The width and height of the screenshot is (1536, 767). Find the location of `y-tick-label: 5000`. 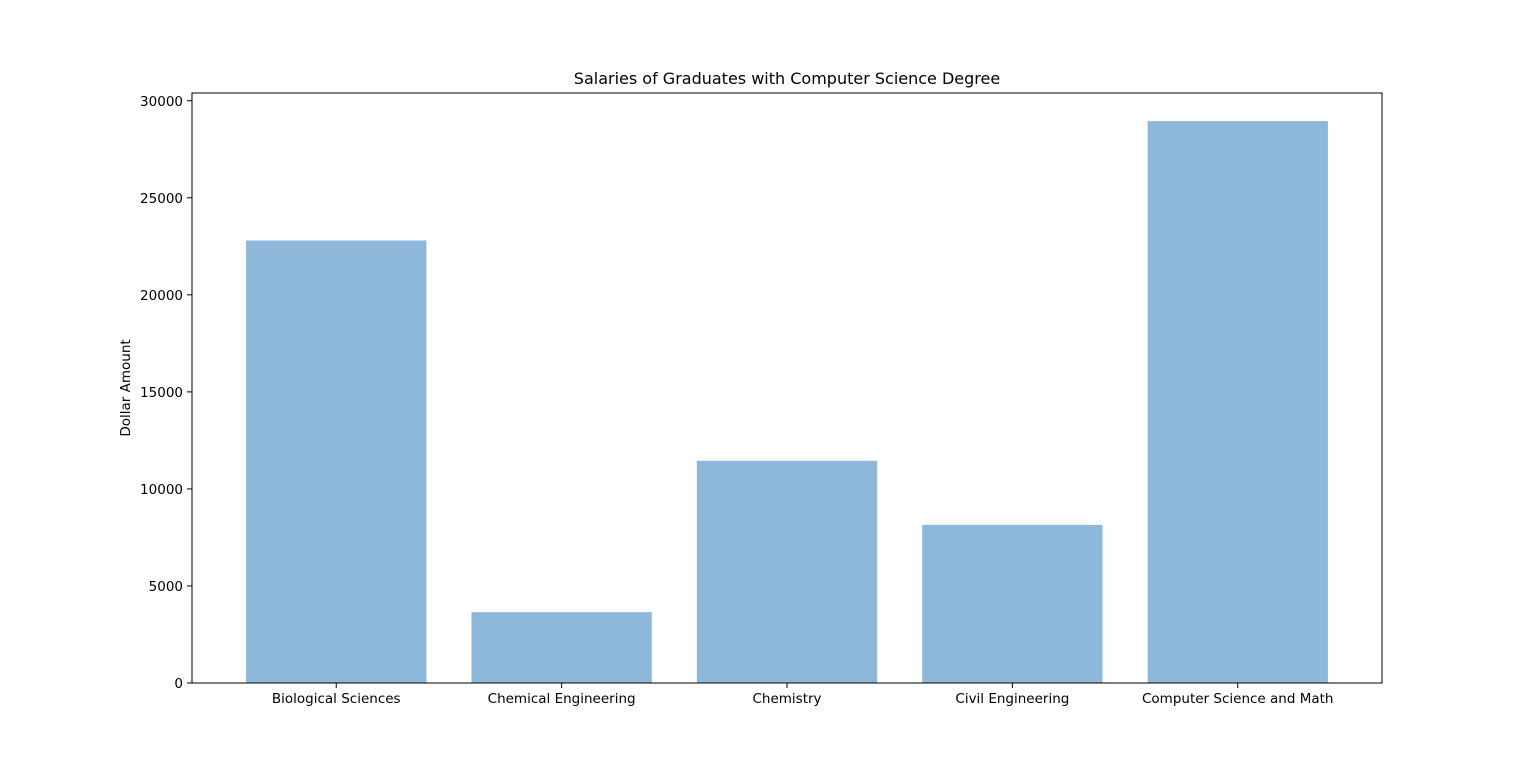

y-tick-label: 5000 is located at coordinates (166, 587).